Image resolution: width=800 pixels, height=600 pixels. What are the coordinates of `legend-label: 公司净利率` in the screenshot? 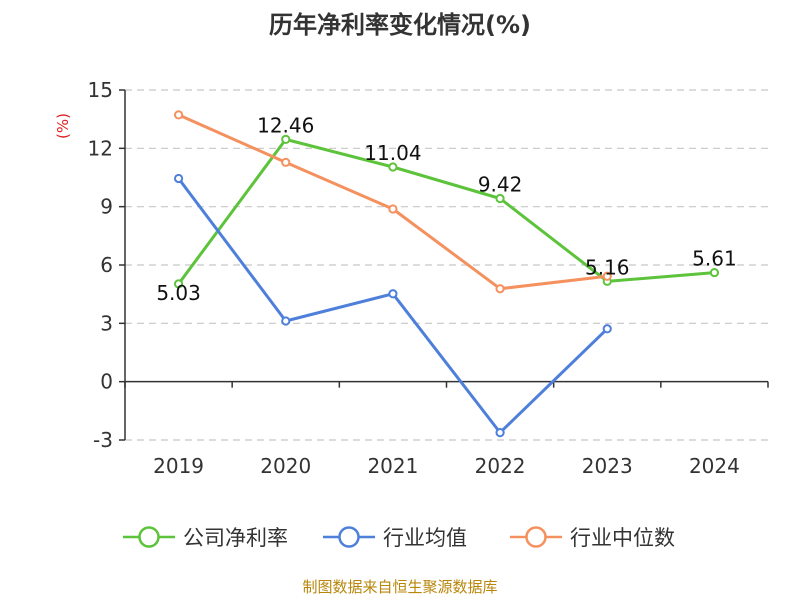 It's located at (235, 538).